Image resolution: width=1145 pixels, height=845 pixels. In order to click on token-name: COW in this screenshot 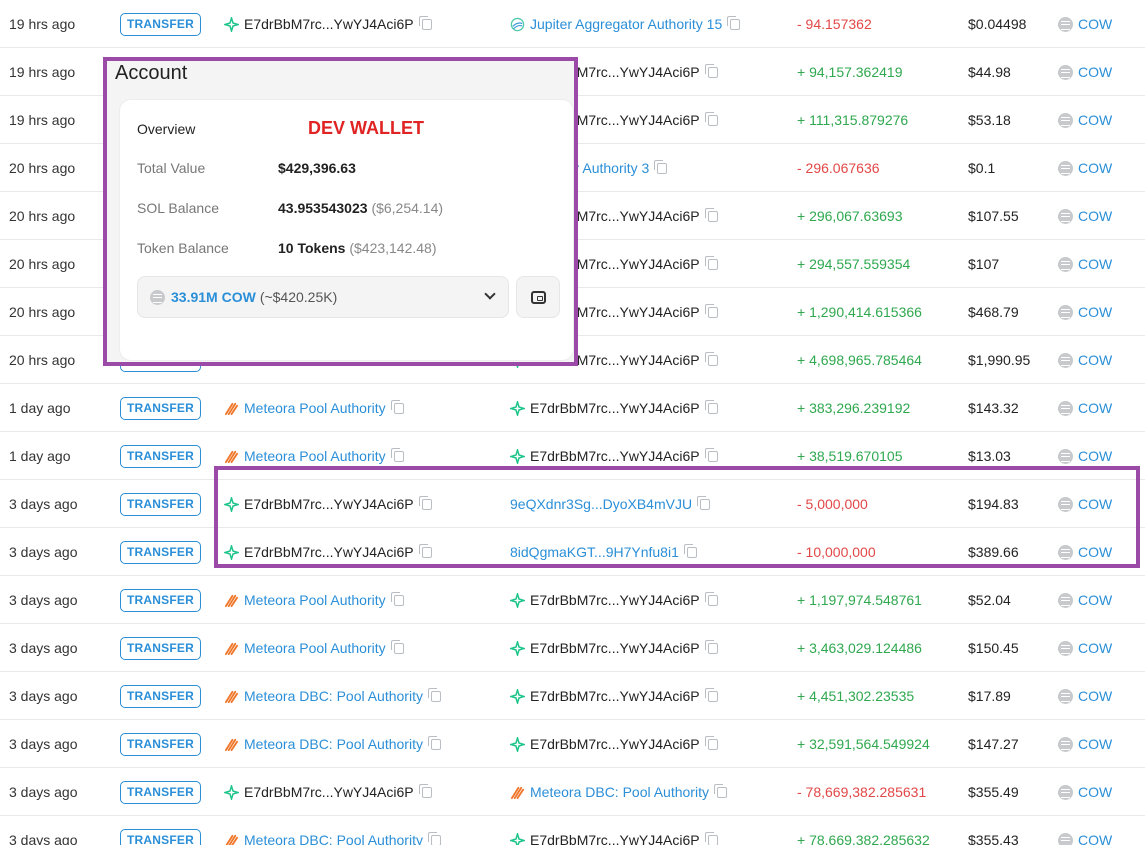, I will do `click(1095, 744)`.